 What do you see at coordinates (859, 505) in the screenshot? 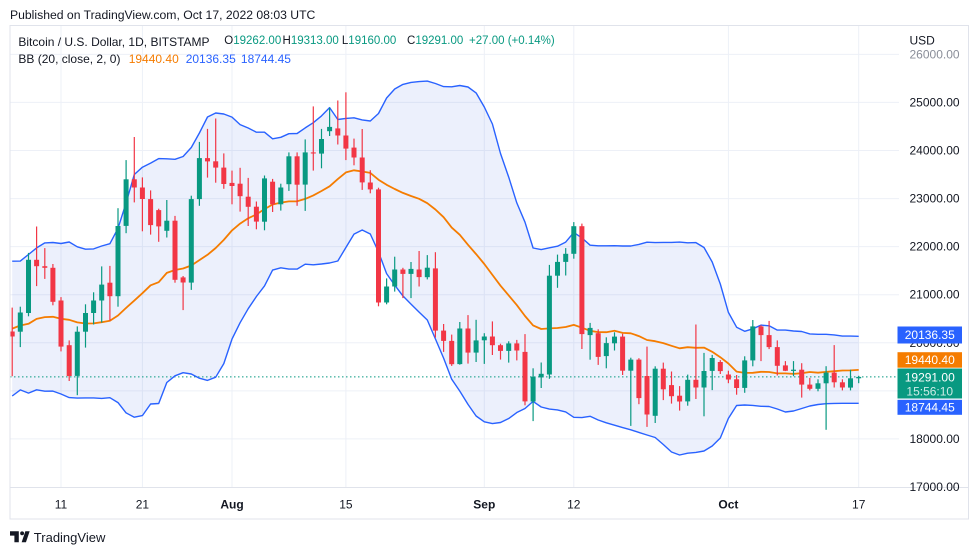
I see `svg-text: 17` at bounding box center [859, 505].